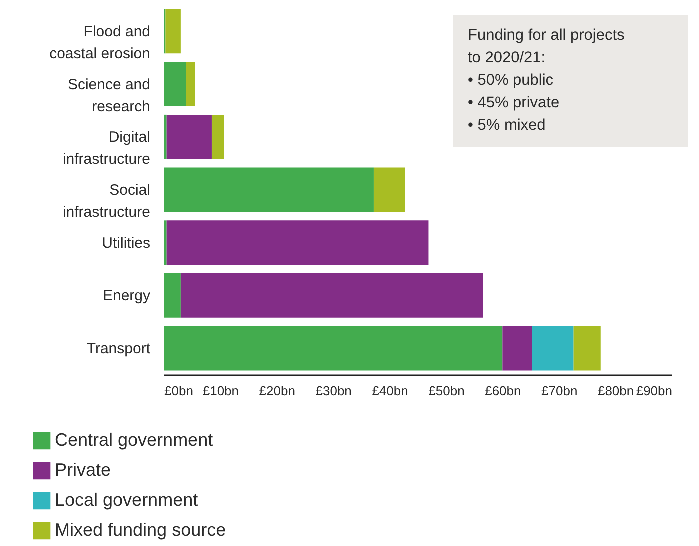 The image size is (699, 546). Describe the element at coordinates (514, 103) in the screenshot. I see `annotation: • 45% private` at that location.